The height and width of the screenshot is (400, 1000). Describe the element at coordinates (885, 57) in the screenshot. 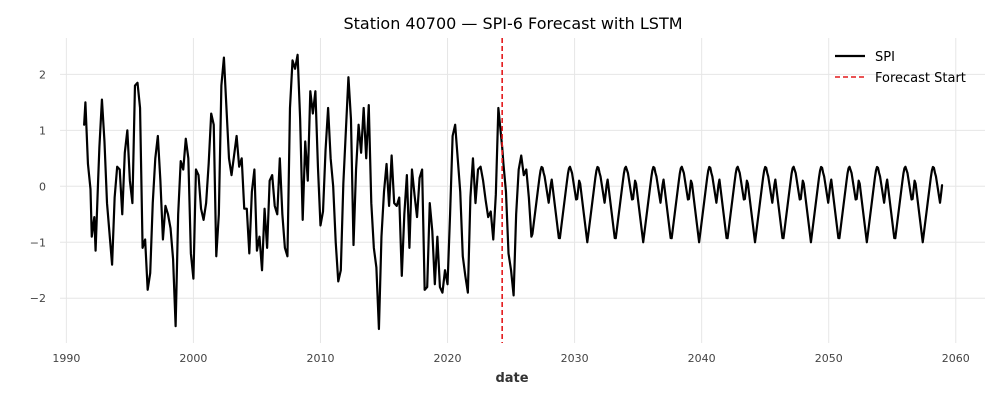

I see `legend-spi-label: SPI` at that location.